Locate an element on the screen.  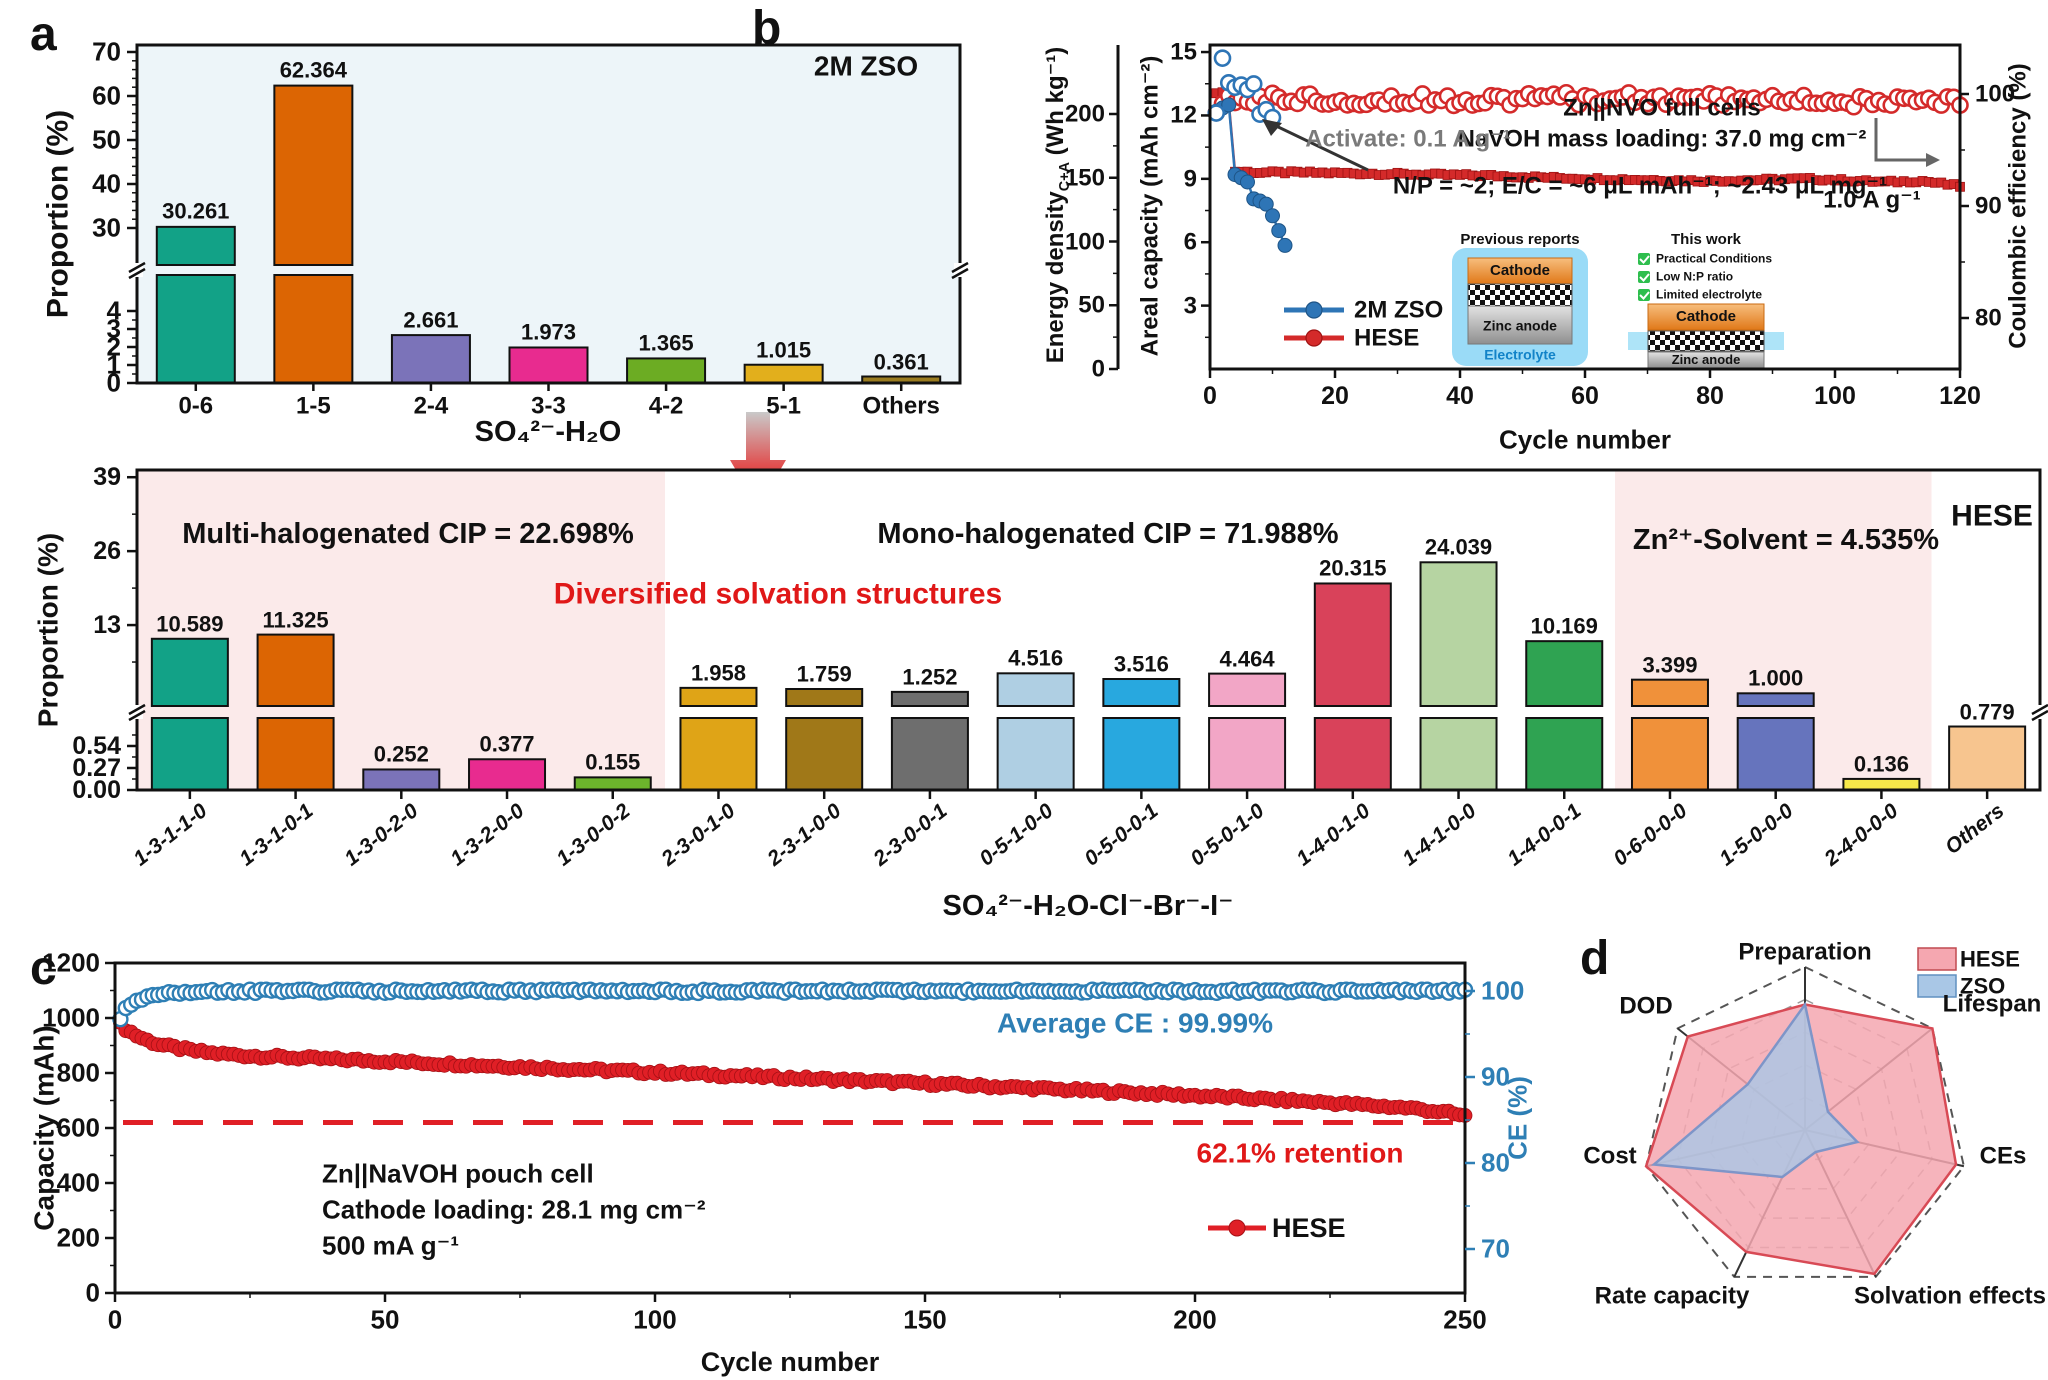
y-tick-label: 60 is located at coordinates (106, 95).